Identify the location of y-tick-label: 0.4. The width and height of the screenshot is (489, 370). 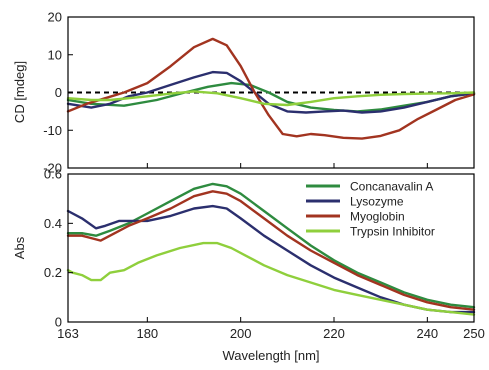
(53, 223).